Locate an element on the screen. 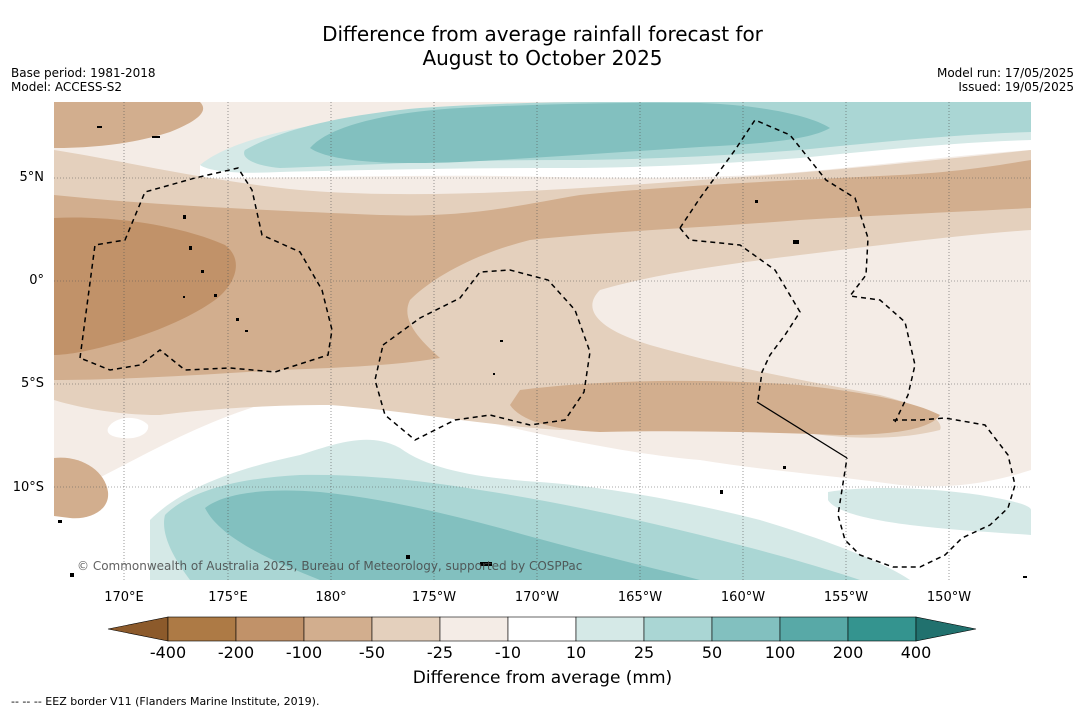 Image resolution: width=1085 pixels, height=713 pixels. cb-label-9: 50 is located at coordinates (712, 652).